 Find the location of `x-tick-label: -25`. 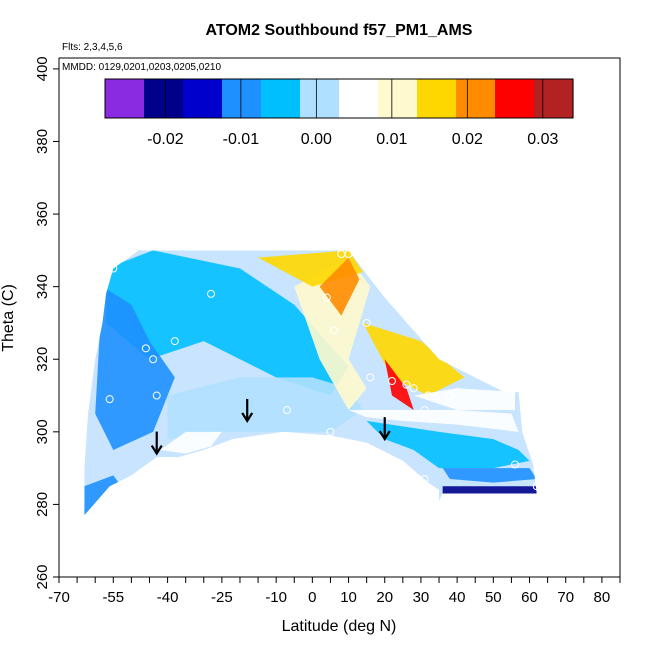

x-tick-label: -25 is located at coordinates (222, 597).